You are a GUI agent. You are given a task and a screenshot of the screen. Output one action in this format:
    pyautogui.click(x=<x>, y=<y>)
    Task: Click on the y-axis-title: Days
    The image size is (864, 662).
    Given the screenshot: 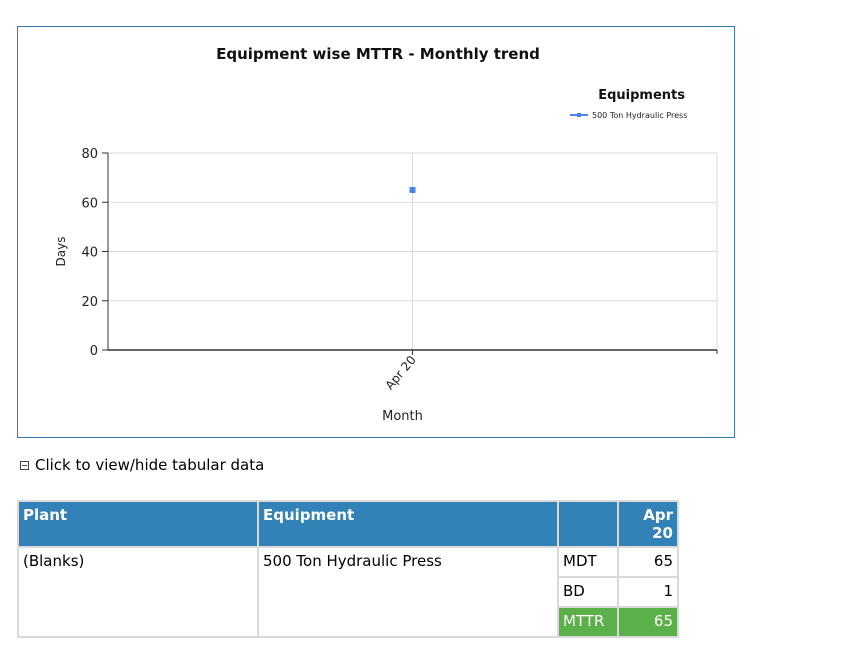 What is the action you would take?
    pyautogui.click(x=61, y=252)
    